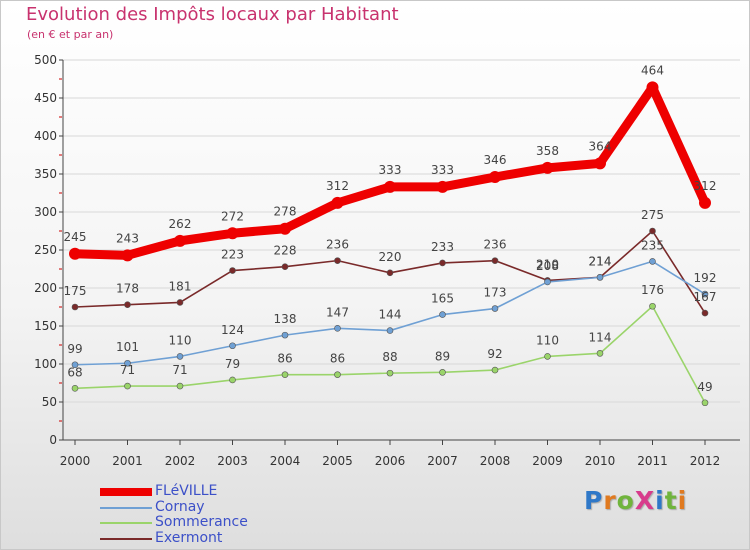  I want to click on y-tick-label: 100, so click(45, 364).